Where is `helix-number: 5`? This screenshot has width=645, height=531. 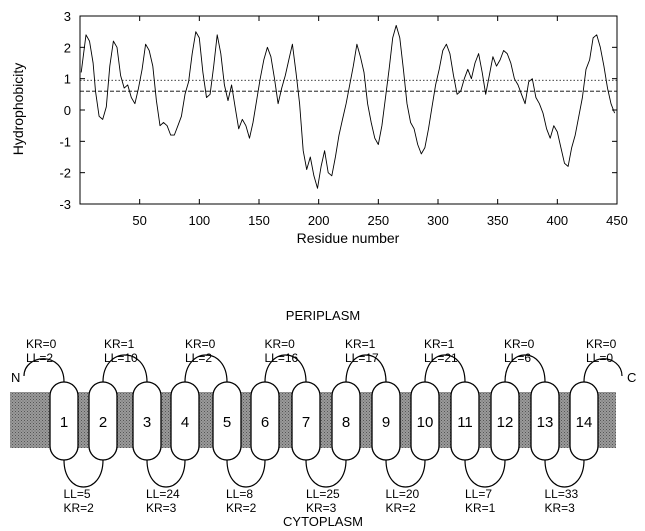
helix-number: 5 is located at coordinates (227, 422).